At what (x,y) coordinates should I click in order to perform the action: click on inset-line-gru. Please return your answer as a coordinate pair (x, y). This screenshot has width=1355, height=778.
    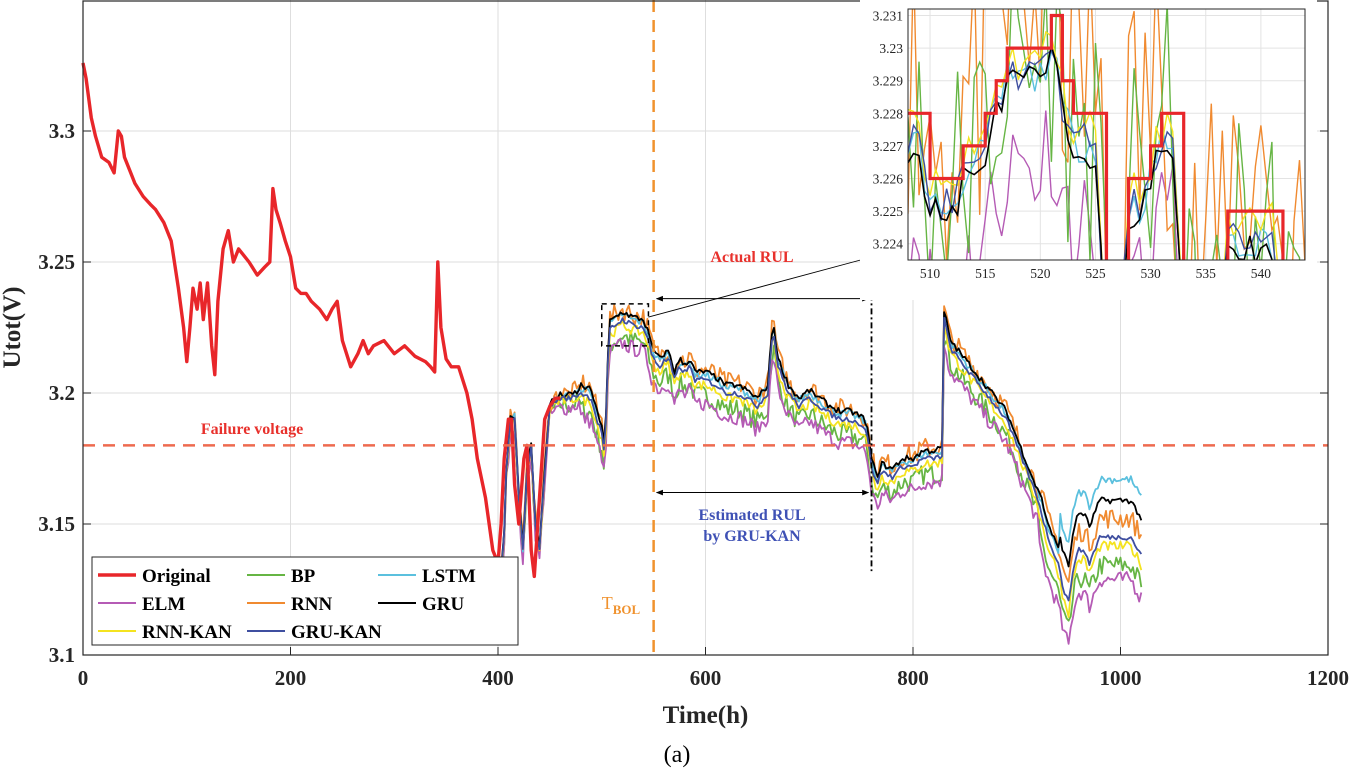
    Looking at the image, I should click on (1090, 152).